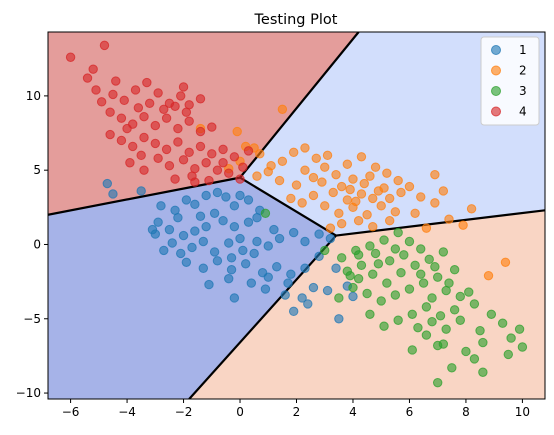 The image size is (554, 435). I want to click on legend-label-3: 3, so click(523, 91).